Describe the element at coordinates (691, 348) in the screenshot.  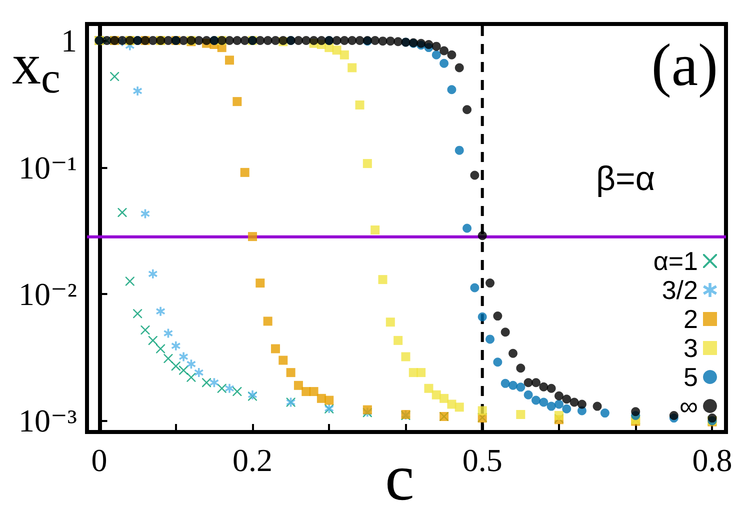
I see `legend-label: 3` at that location.